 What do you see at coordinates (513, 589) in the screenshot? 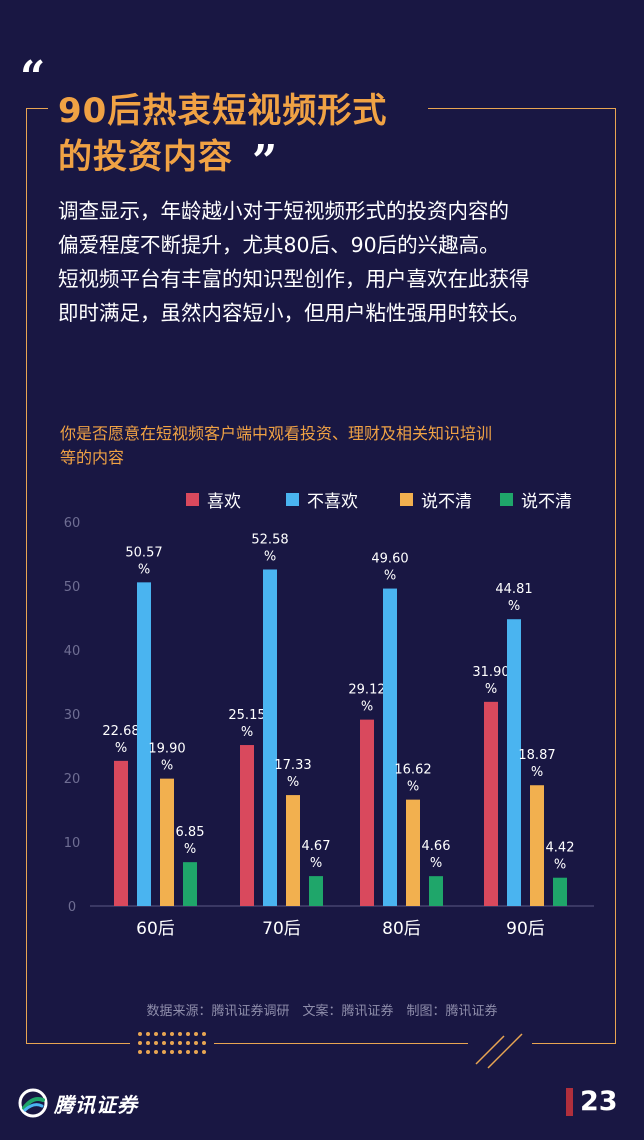
I see `data-label-3-1: 44.81` at bounding box center [513, 589].